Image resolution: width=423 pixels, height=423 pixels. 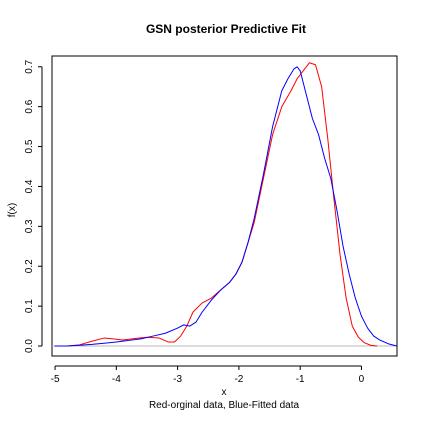 I want to click on y-tick-label: 0.4, so click(x=29, y=186).